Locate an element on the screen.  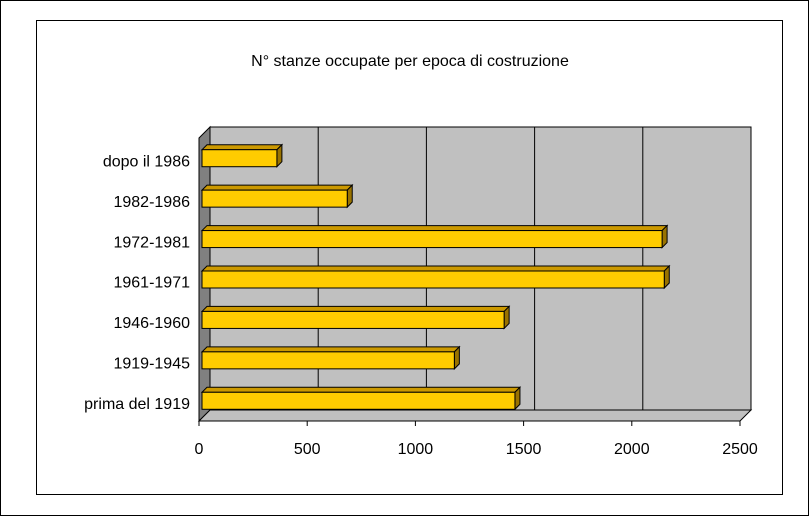
floor is located at coordinates (475, 415).